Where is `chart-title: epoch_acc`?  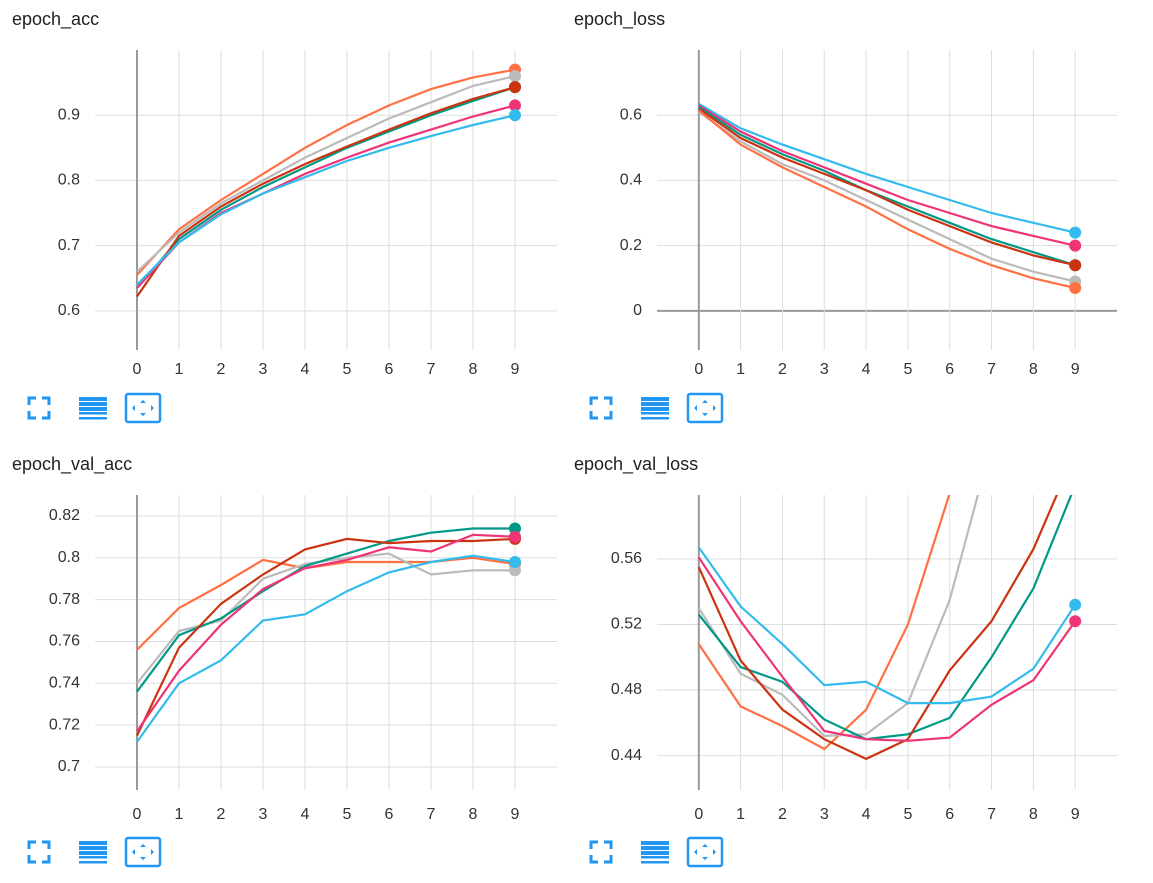
chart-title: epoch_acc is located at coordinates (55, 19).